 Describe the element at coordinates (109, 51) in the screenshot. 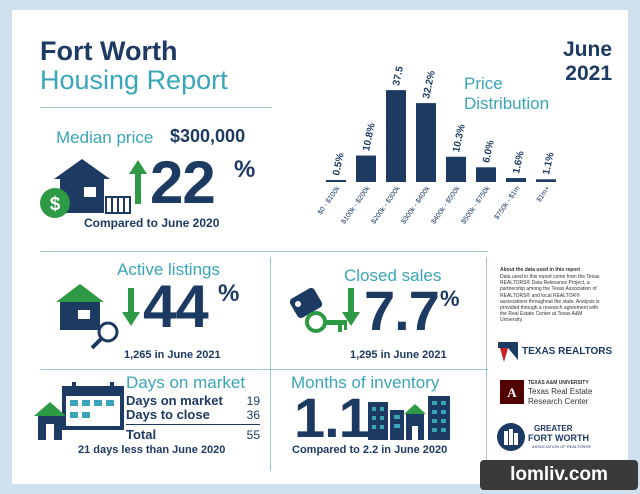

I see `report-title: Fort Worth` at that location.